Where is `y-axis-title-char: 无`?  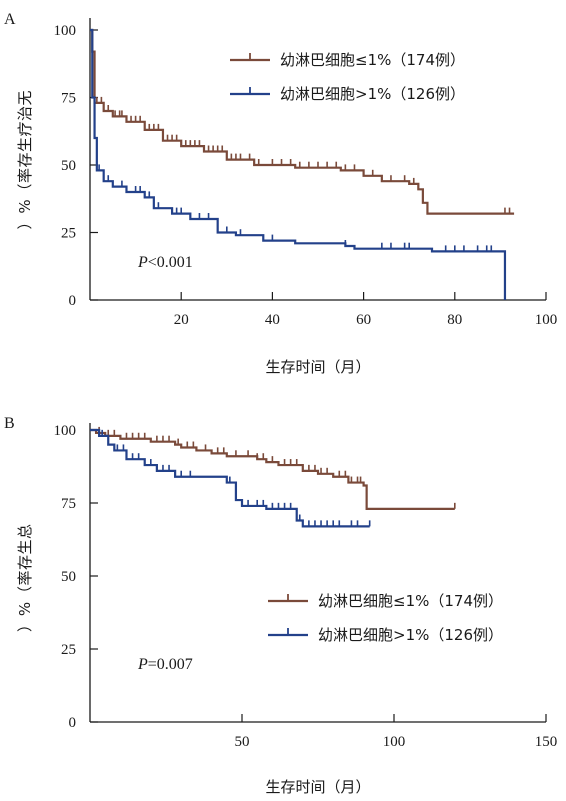 y-axis-title-char: 无 is located at coordinates (25, 97).